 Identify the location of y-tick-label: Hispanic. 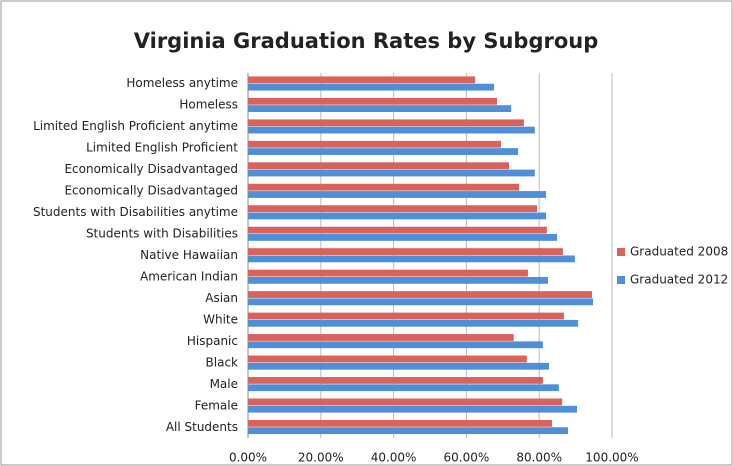
(212, 341).